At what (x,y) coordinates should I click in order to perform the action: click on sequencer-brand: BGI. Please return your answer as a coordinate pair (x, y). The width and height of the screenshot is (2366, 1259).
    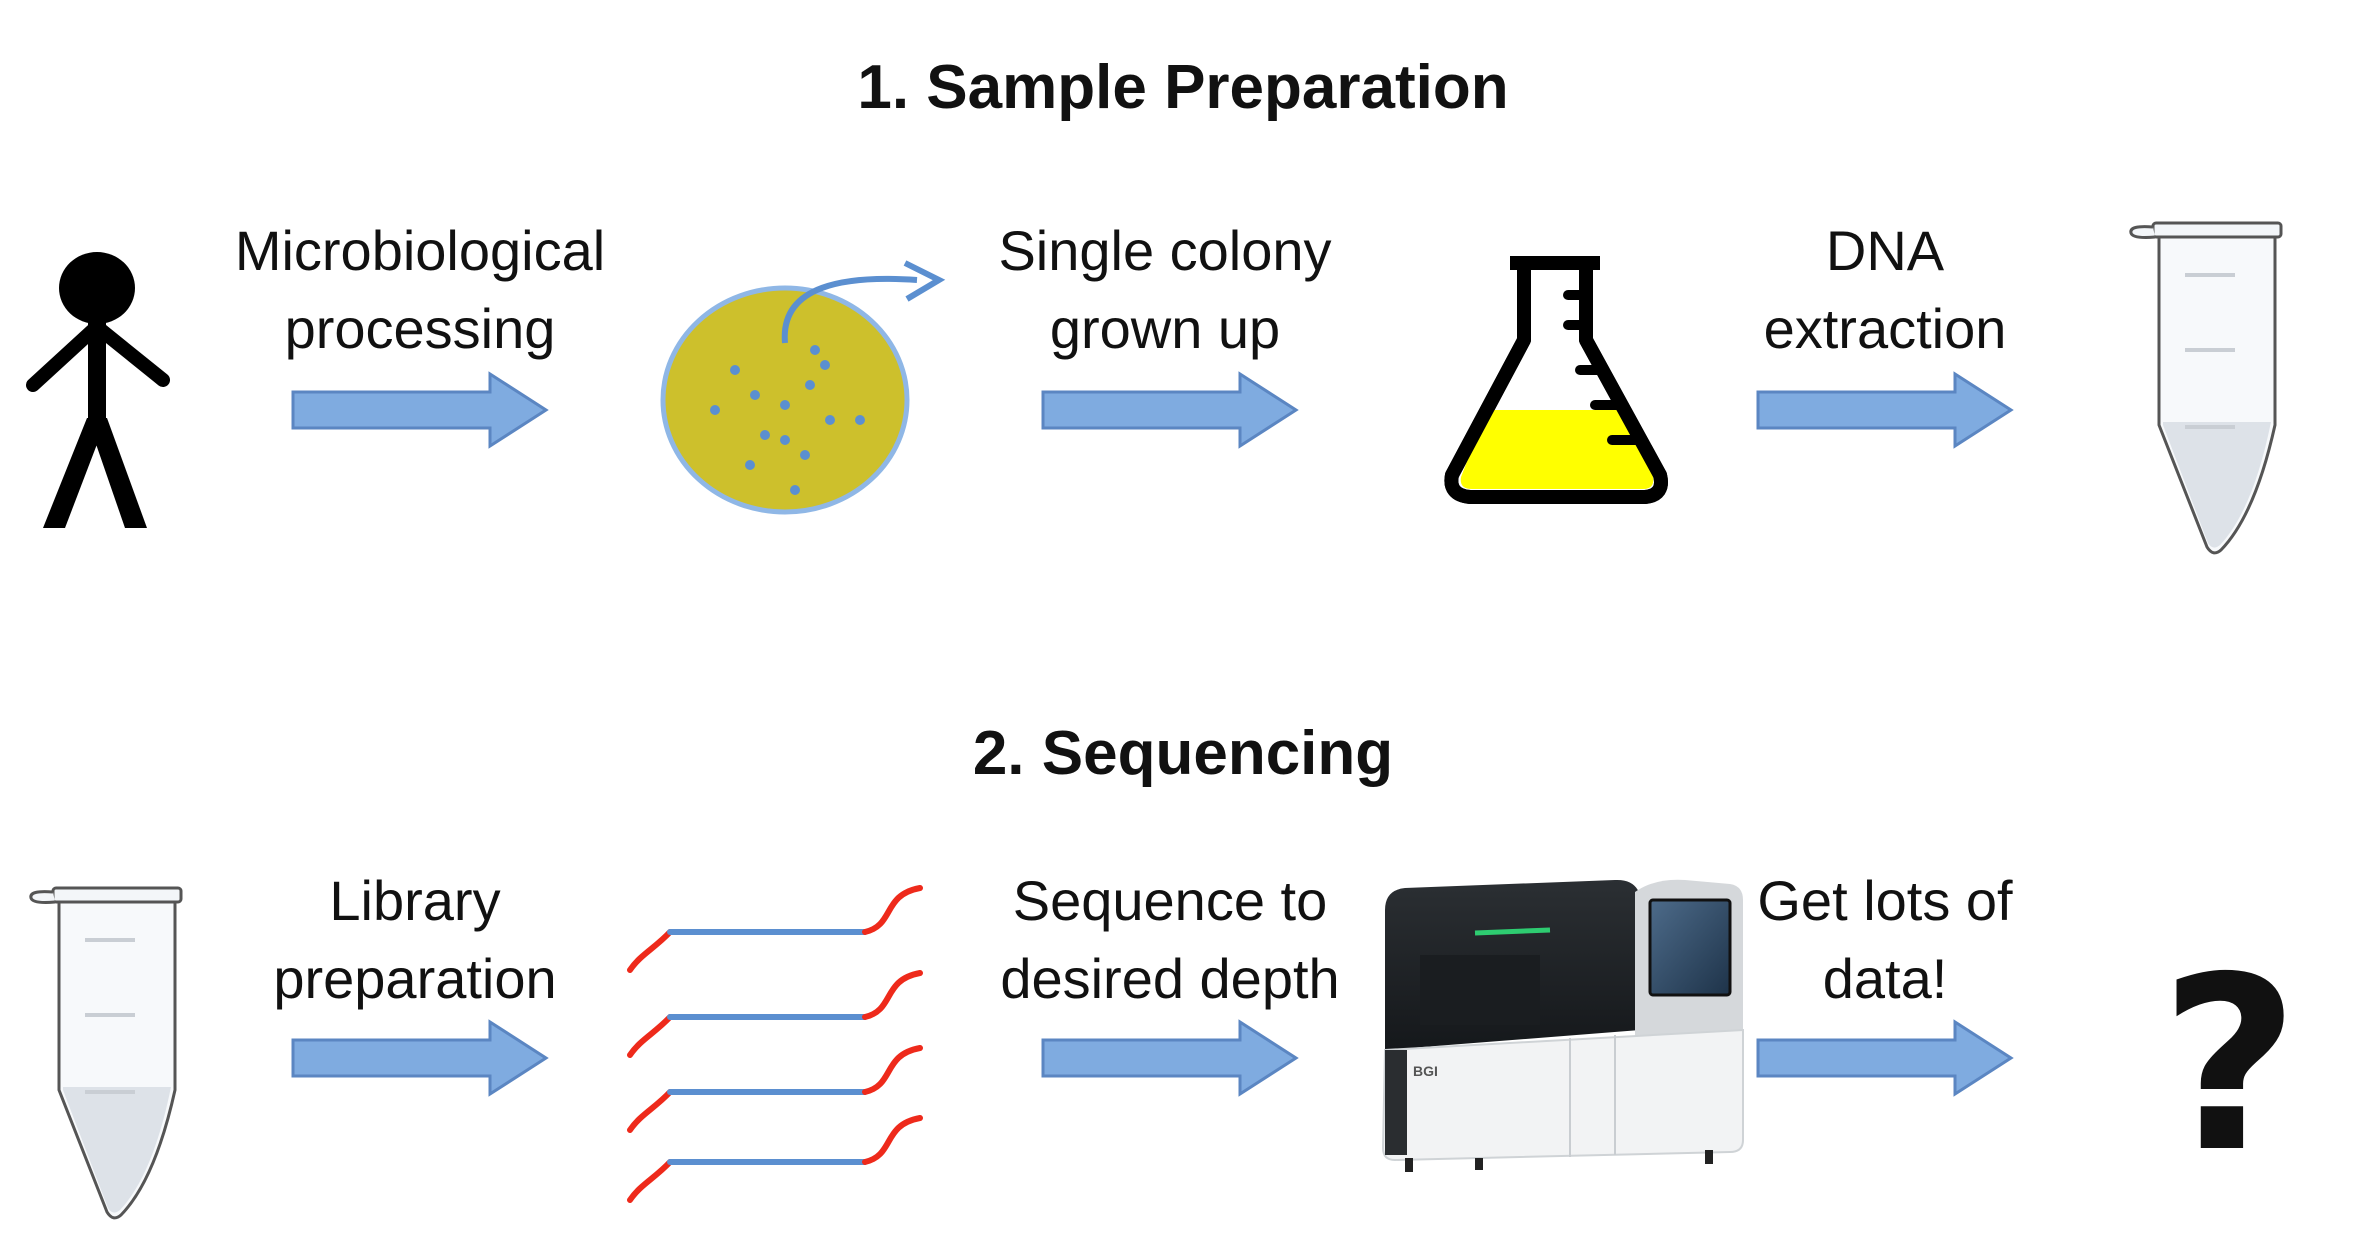
    Looking at the image, I should click on (1425, 1071).